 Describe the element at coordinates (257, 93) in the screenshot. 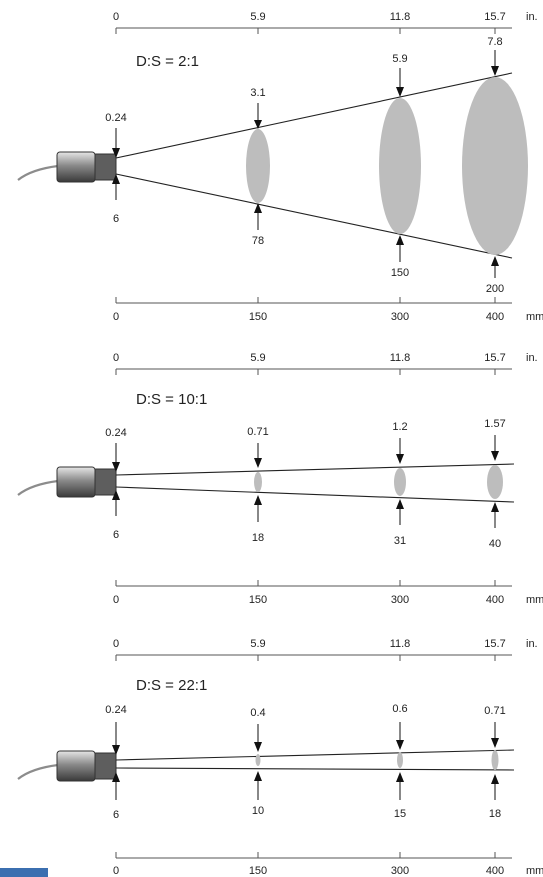

I see `spot-size-in-label: 3.1` at that location.